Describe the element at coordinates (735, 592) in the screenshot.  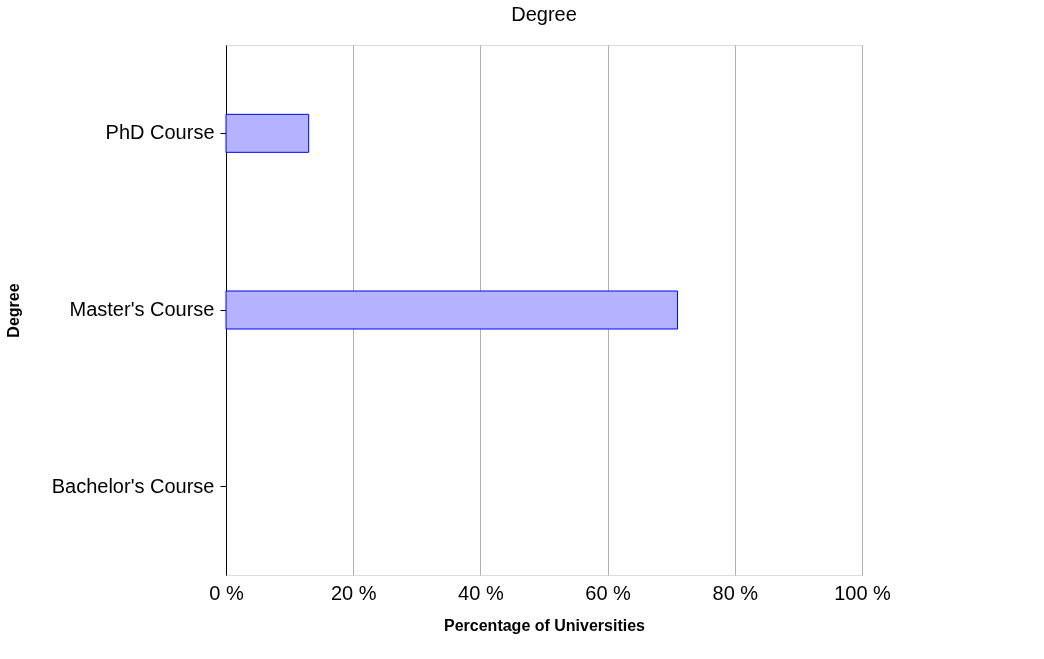
I see `x-tick-label: 80 %` at that location.